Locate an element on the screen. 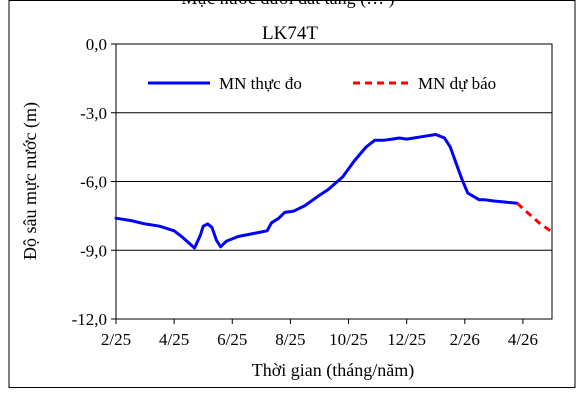 This screenshot has width=576, height=394. y-tick-label: -6,0 is located at coordinates (93, 182).